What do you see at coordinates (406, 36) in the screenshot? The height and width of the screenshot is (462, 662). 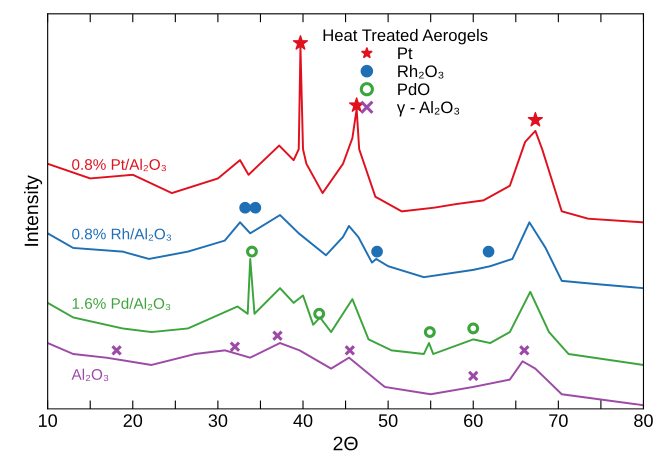 I see `legend-title: Heat Treated Aerogels` at bounding box center [406, 36].